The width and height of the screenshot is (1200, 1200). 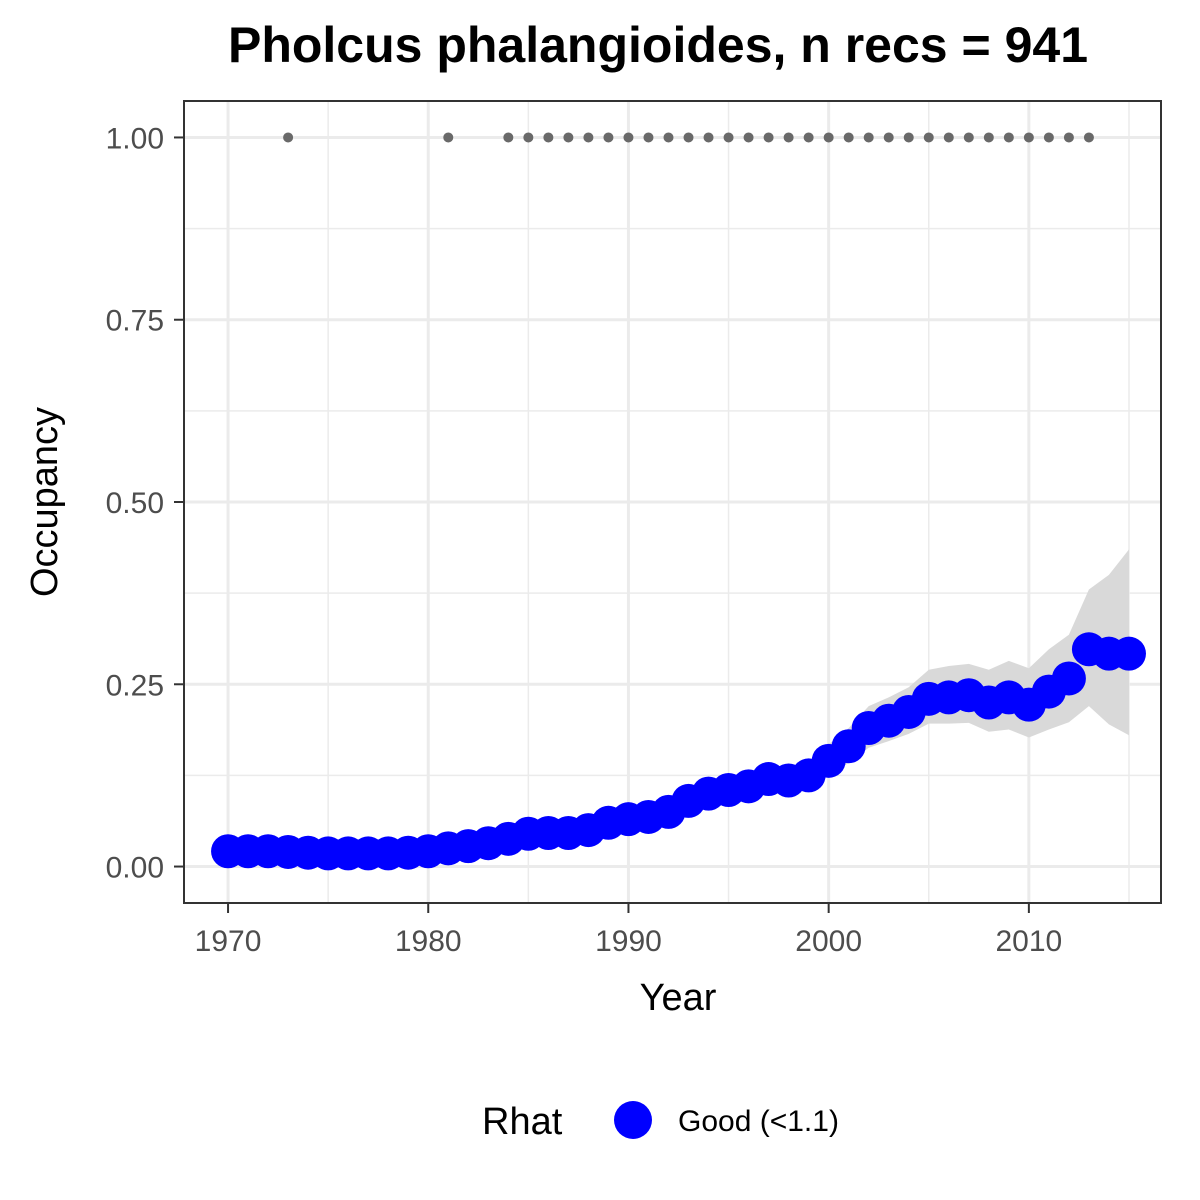 I want to click on x-tick-label: 1990, so click(x=628, y=941).